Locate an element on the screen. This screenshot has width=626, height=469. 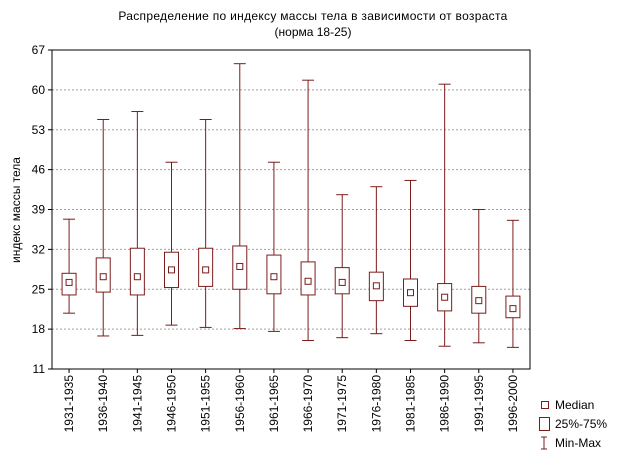
x-tick-label: 1976-1980 is located at coordinates (376, 404).